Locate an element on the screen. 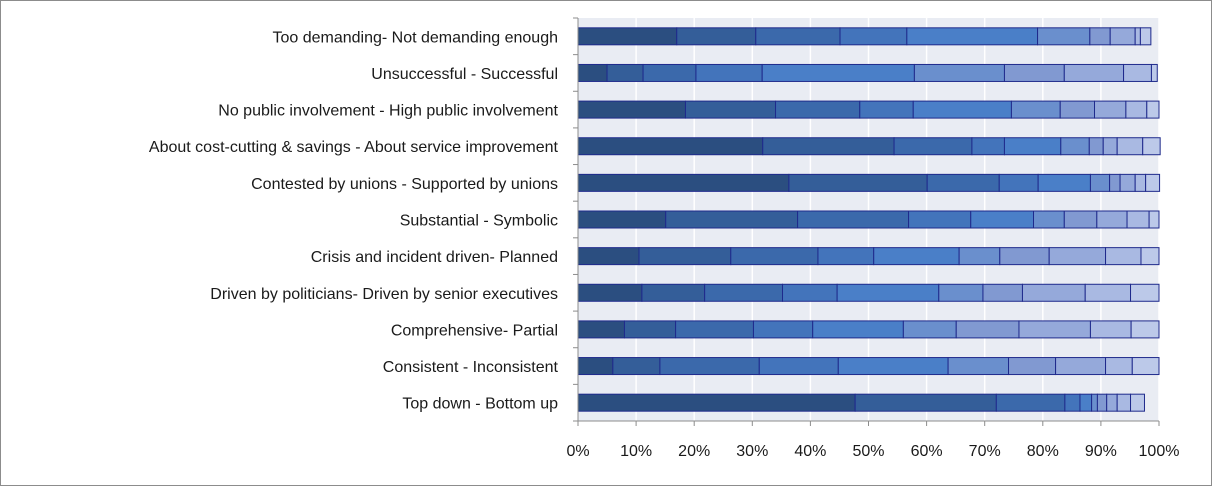  x-tick-label: 60% is located at coordinates (927, 451).